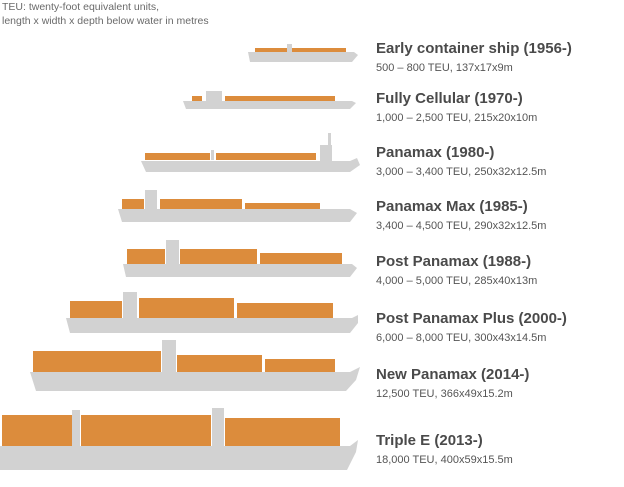 The width and height of the screenshot is (624, 487). I want to click on ship-spec: 6,000 – 8,000 TEU, 300x43x14.5m, so click(461, 338).